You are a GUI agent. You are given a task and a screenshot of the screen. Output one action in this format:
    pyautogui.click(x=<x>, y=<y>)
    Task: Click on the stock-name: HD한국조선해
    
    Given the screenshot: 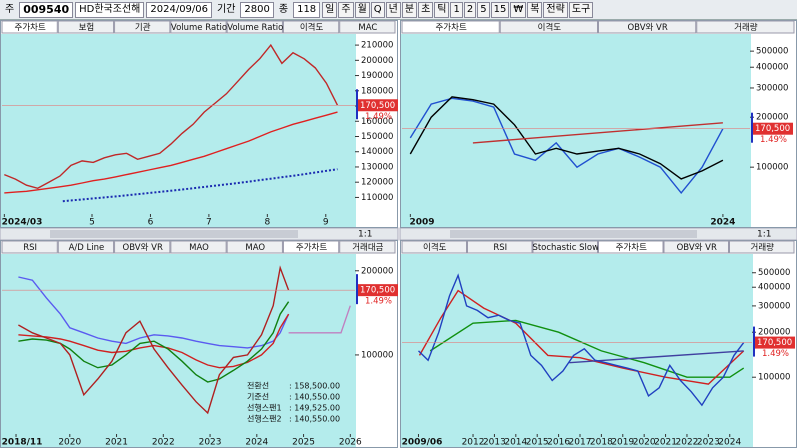 What is the action you would take?
    pyautogui.click(x=110, y=9)
    